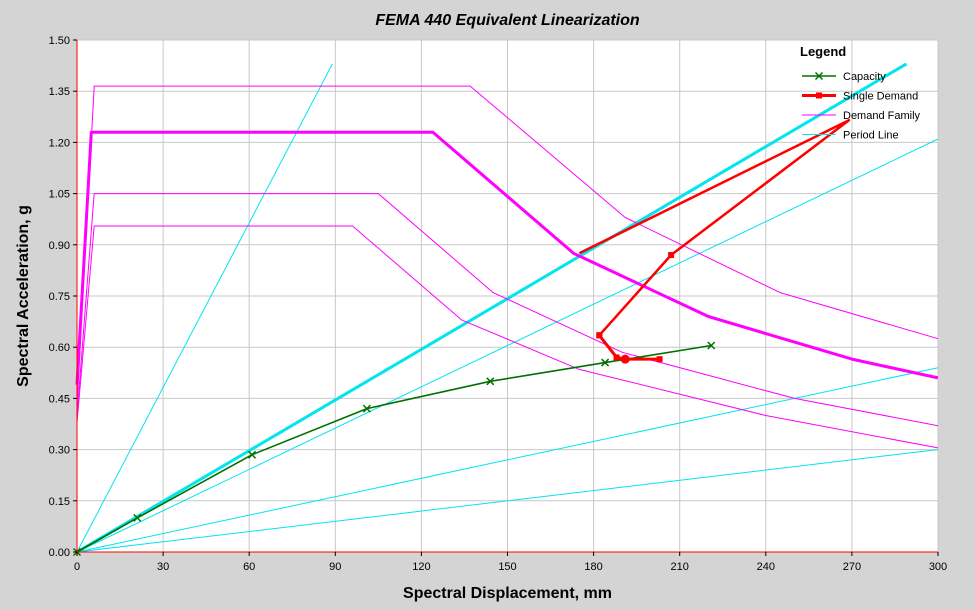 This screenshot has width=975, height=610. What do you see at coordinates (593, 567) in the screenshot?
I see `x-tick-label: 180` at bounding box center [593, 567].